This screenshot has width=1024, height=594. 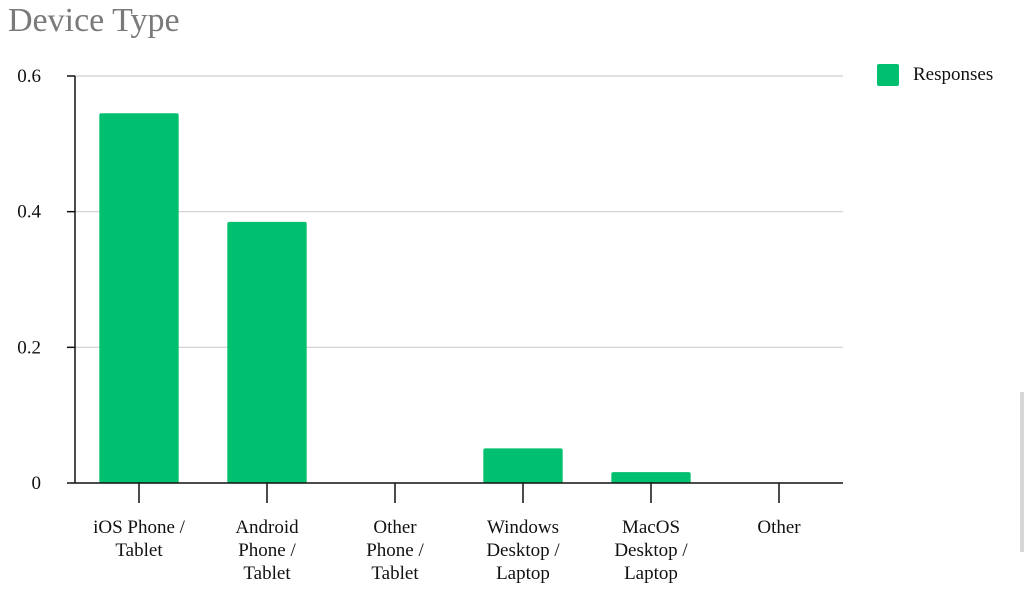 I want to click on x-tick-label-line: MacOS, so click(x=651, y=527).